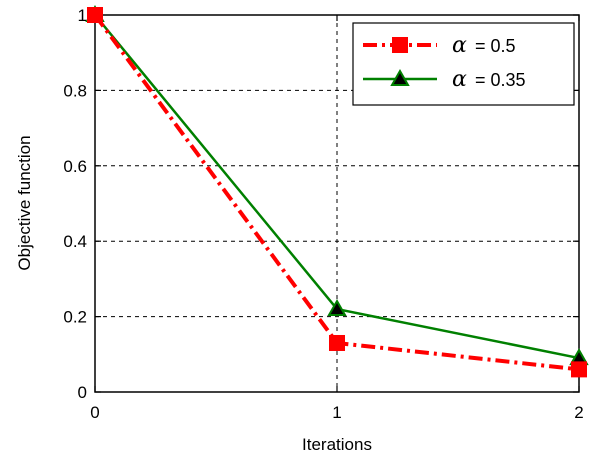 The height and width of the screenshot is (459, 591). Describe the element at coordinates (578, 412) in the screenshot. I see `x-tick-label: 2` at that location.